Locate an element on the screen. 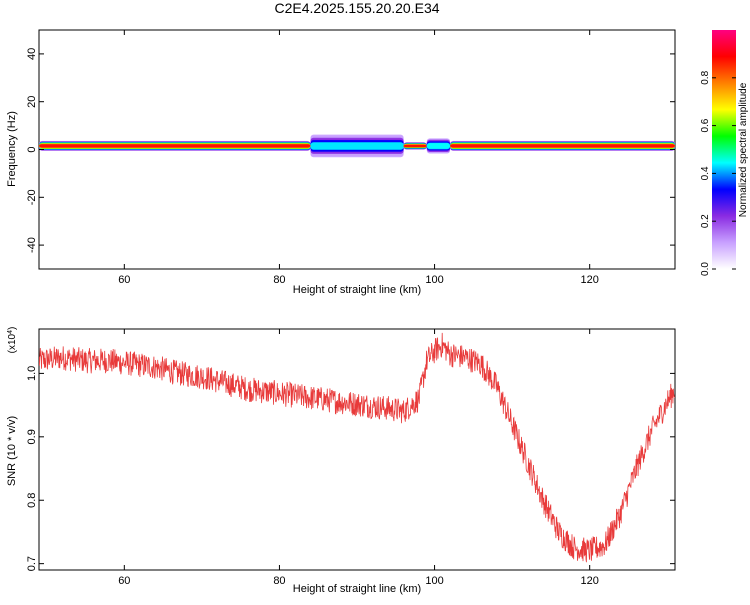 This screenshot has width=750, height=605. colorbar-gradient is located at coordinates (724, 149).